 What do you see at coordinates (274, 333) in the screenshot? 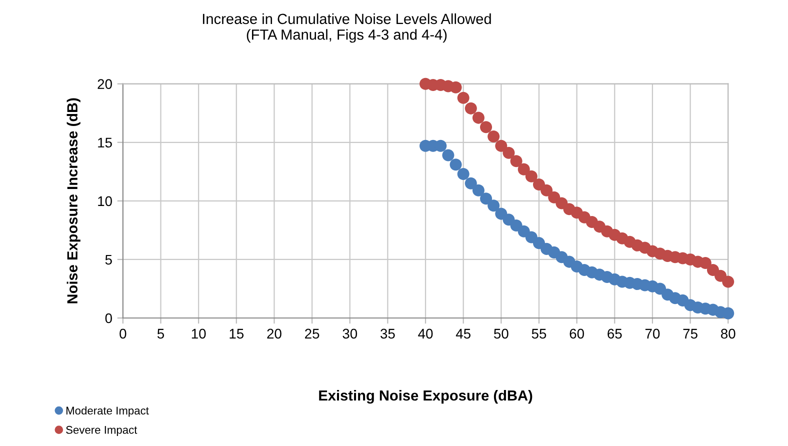
I see `x-tick-label: 20` at bounding box center [274, 333].